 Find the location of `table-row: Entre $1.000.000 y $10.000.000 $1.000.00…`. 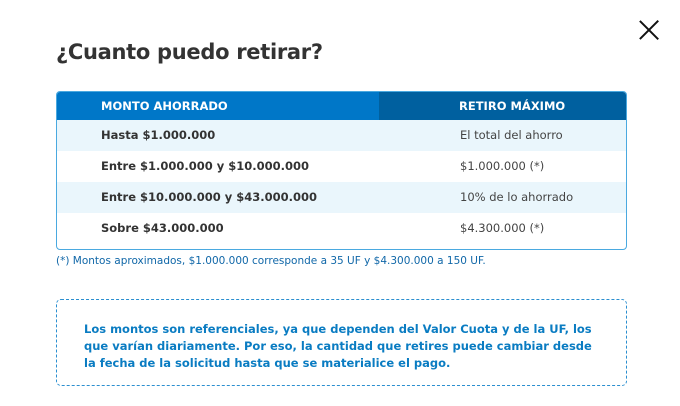

table-row: Entre $1.000.000 y $10.000.000 $1.000.00… is located at coordinates (341, 166).